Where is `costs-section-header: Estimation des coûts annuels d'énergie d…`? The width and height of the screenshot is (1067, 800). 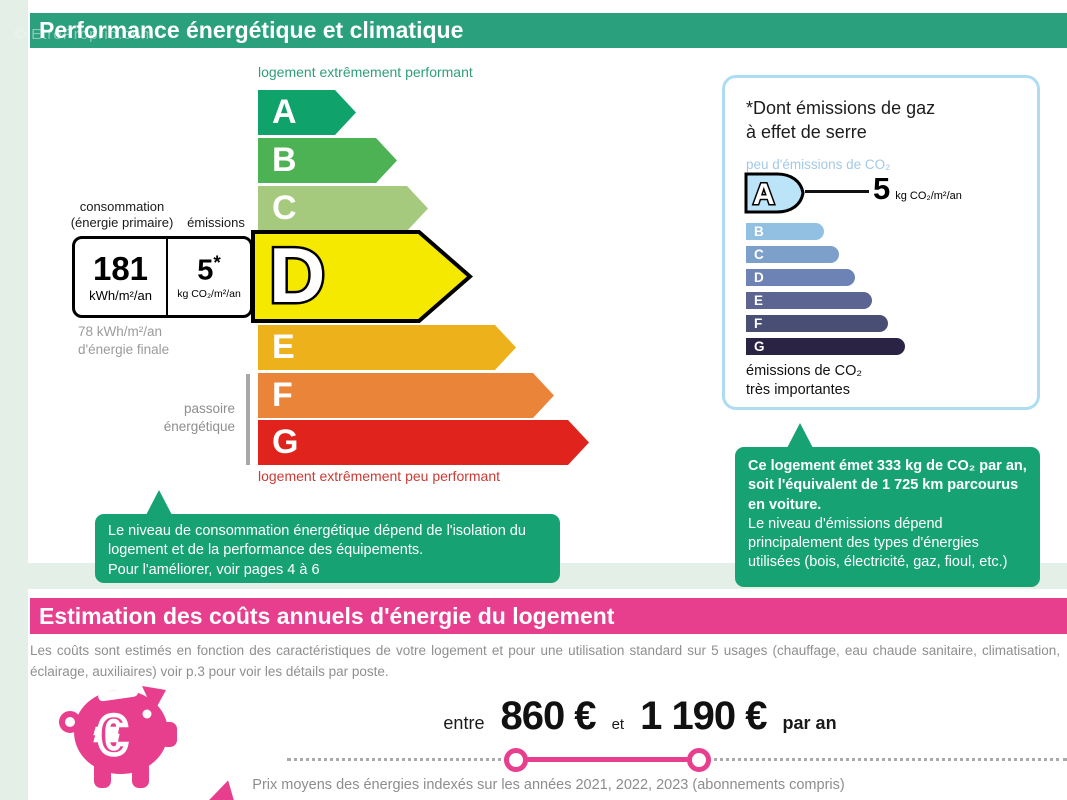
costs-section-header: Estimation des coûts annuels d'énergie d… is located at coordinates (548, 616).